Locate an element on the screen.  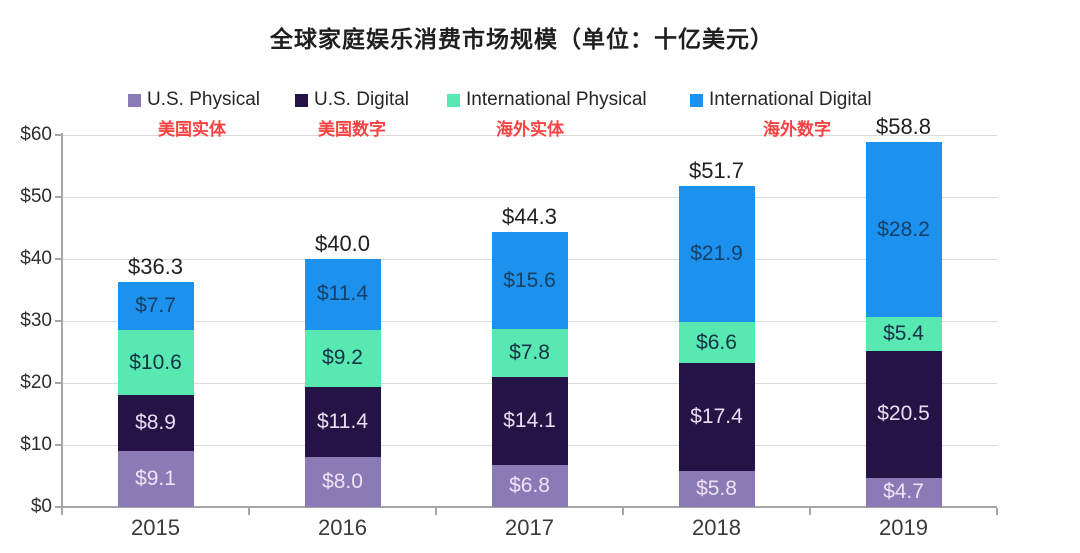
segment-value-label: $7.7 is located at coordinates (155, 305).